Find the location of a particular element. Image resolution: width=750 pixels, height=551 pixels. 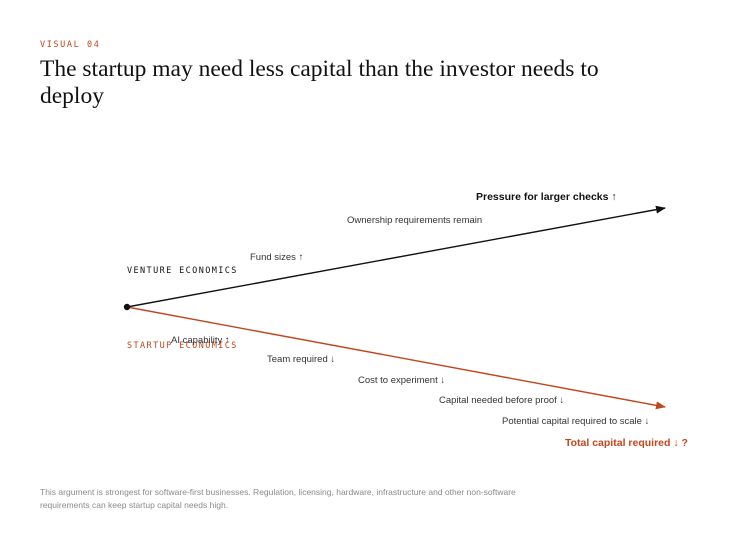

origin-dot is located at coordinates (127, 307).